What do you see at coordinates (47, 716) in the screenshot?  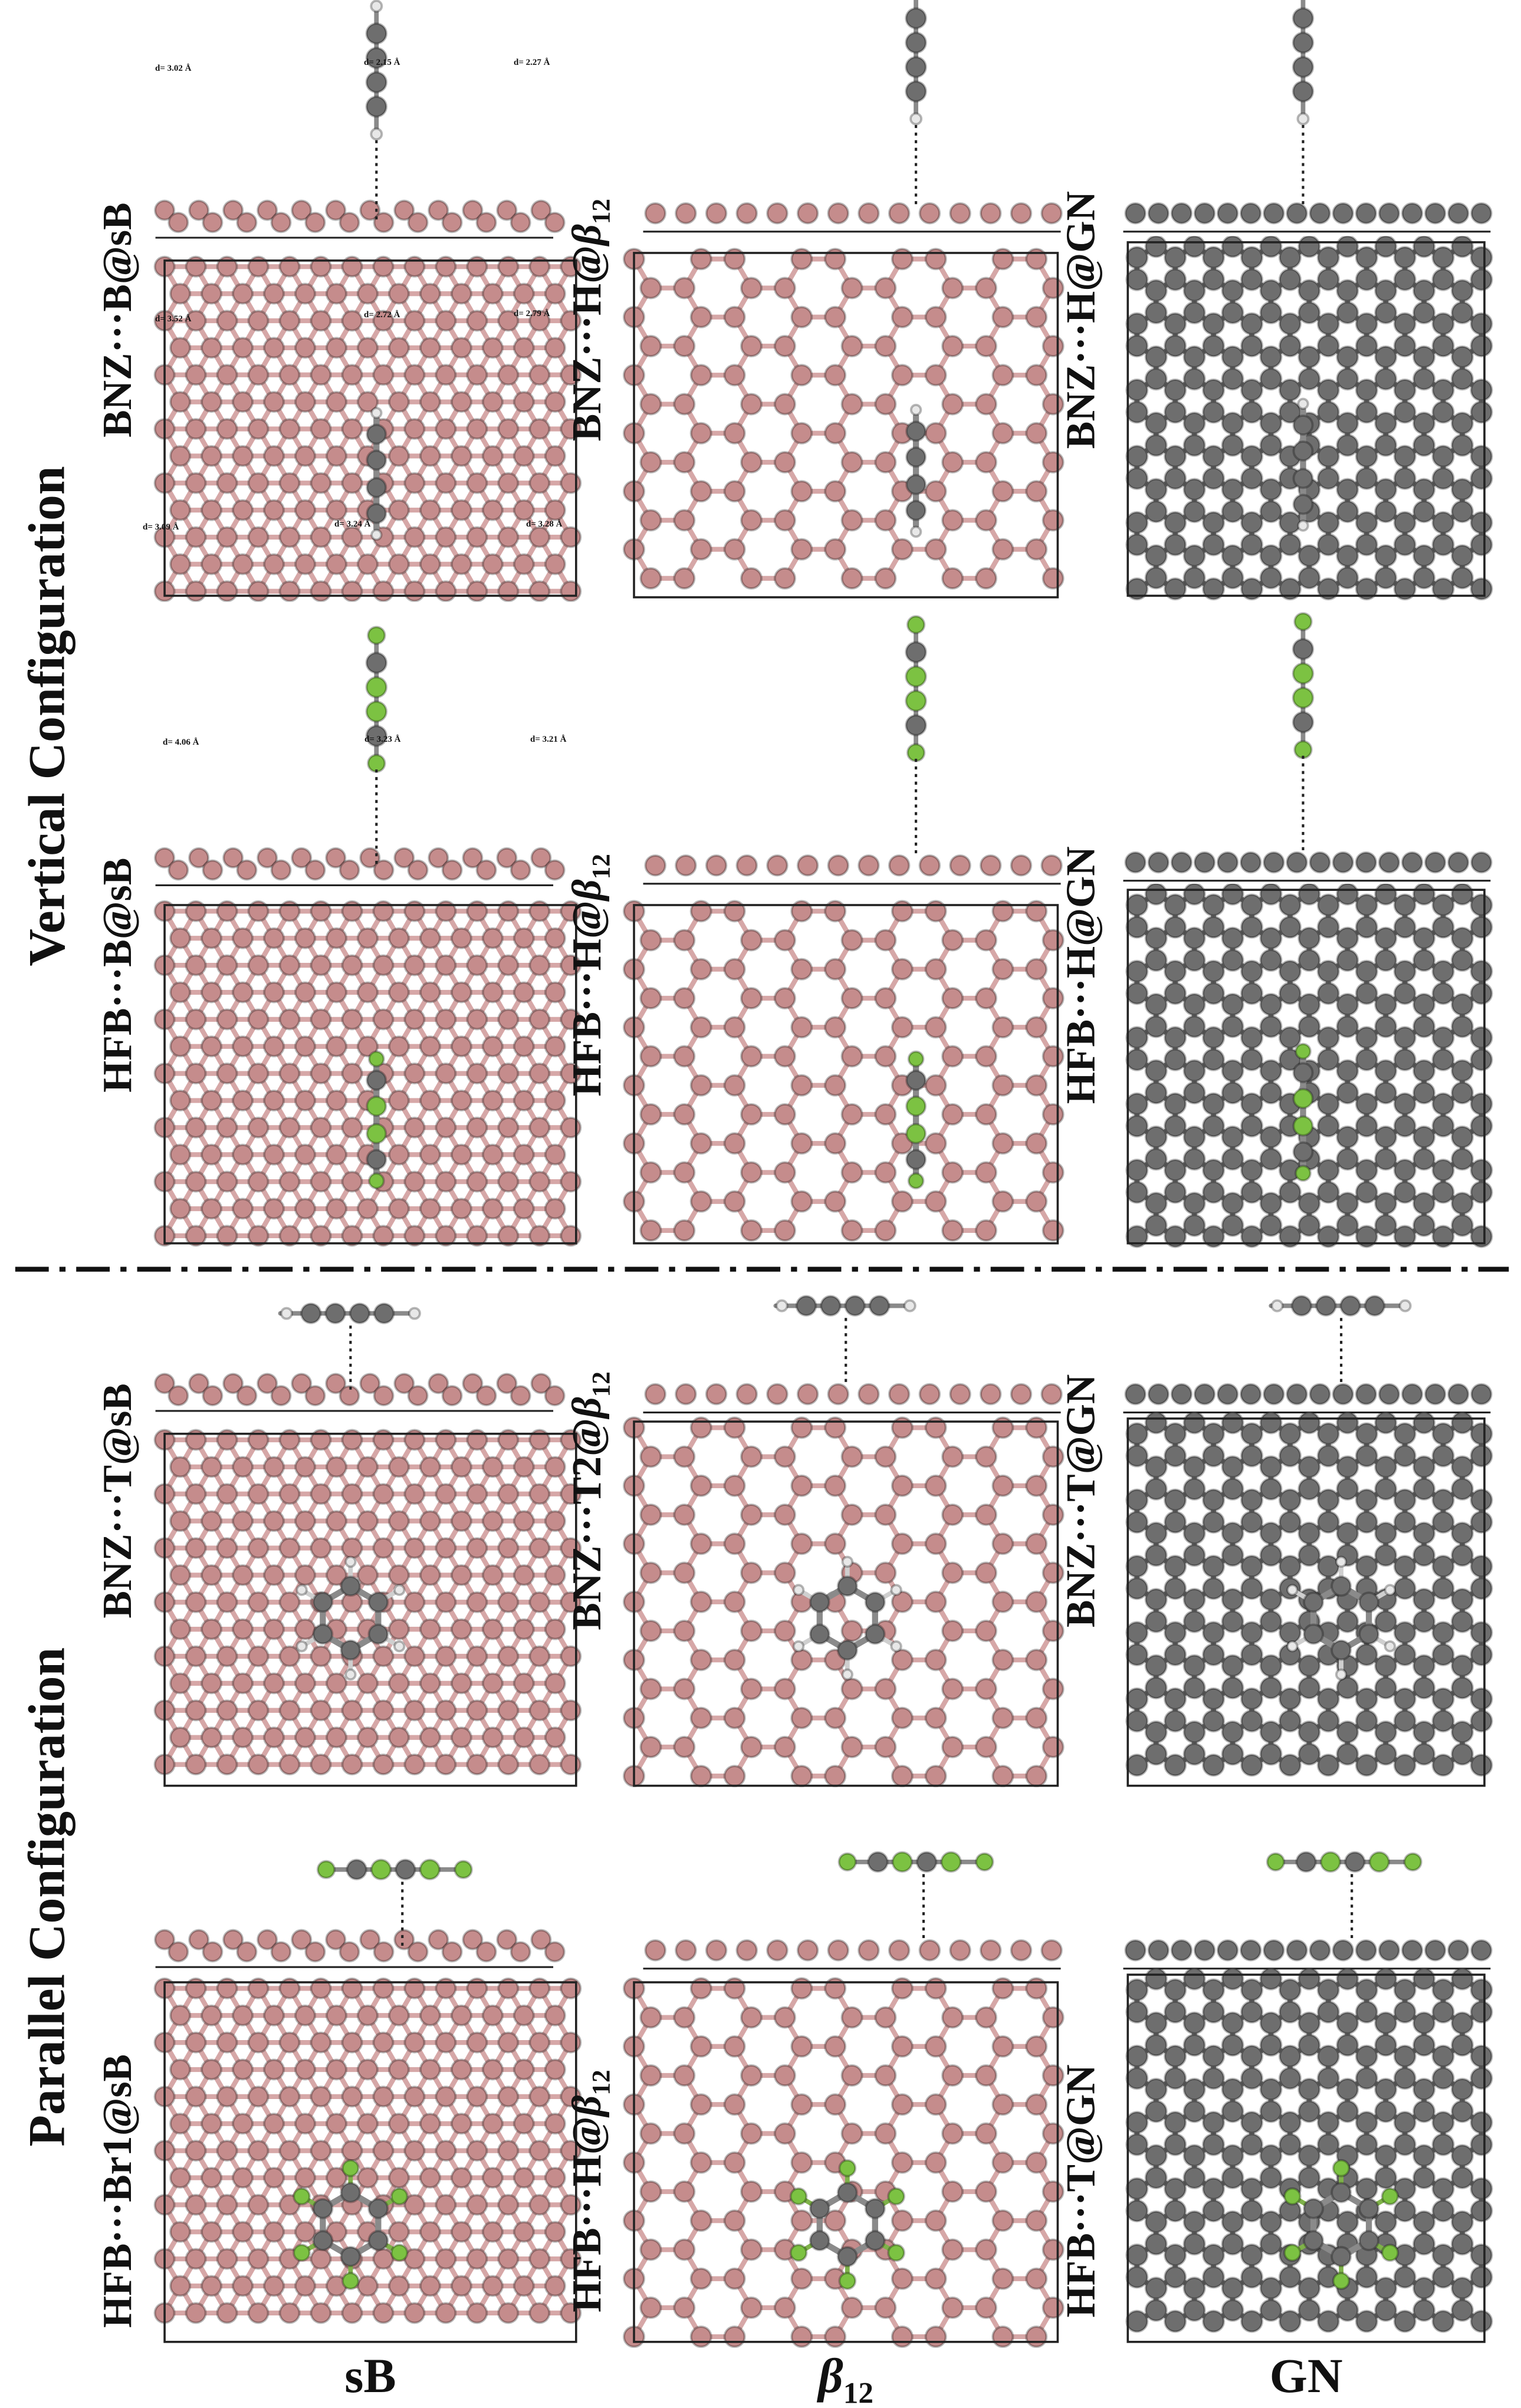 I see `section-label-vertical: Vertical Configuration` at bounding box center [47, 716].